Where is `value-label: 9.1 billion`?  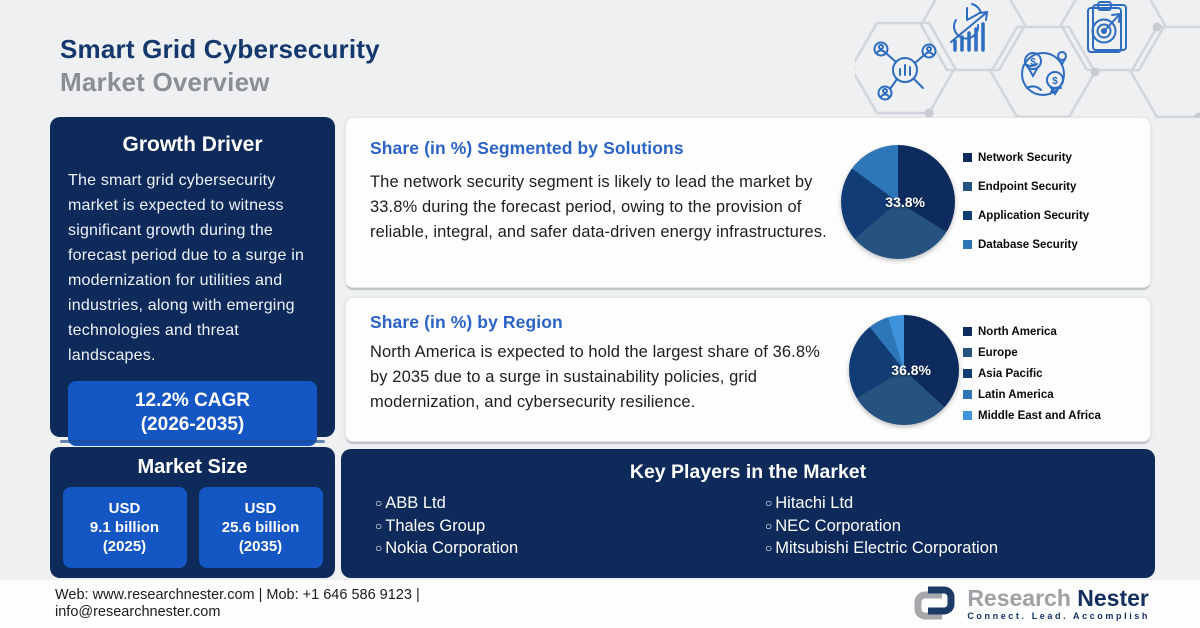 value-label: 9.1 billion is located at coordinates (124, 527).